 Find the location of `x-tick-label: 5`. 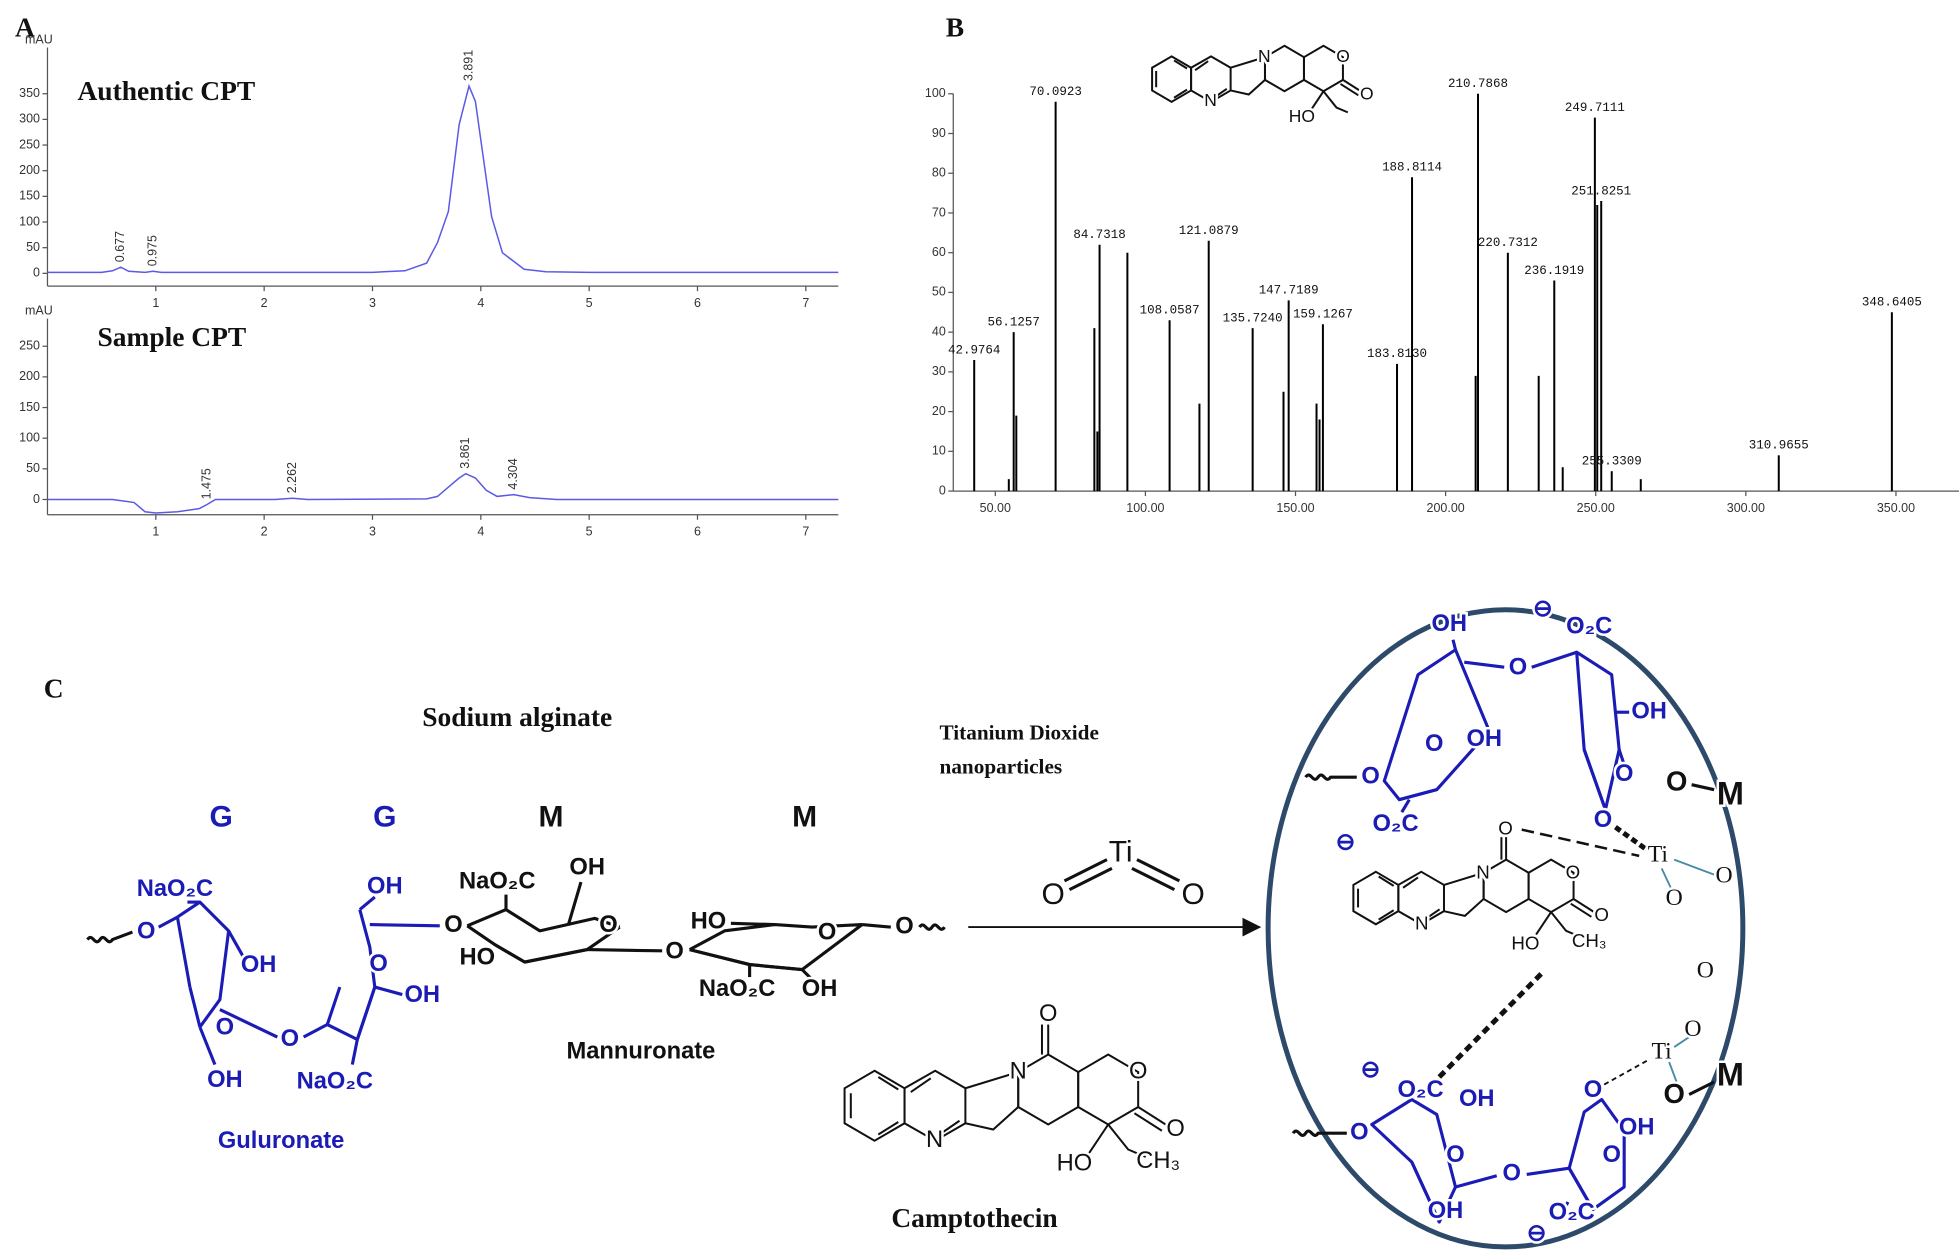

x-tick-label: 5 is located at coordinates (589, 303).